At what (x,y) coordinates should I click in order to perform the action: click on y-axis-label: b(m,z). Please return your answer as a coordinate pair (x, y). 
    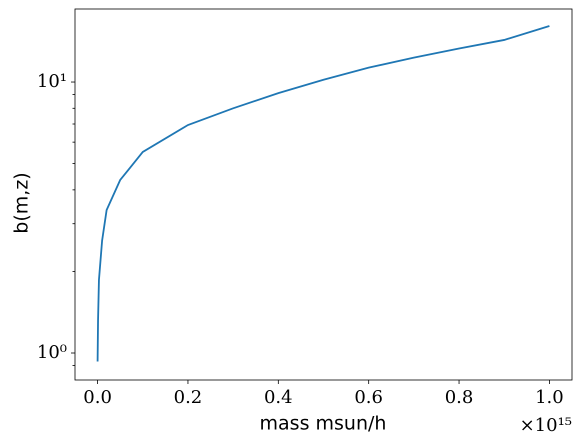
    Looking at the image, I should click on (22, 202).